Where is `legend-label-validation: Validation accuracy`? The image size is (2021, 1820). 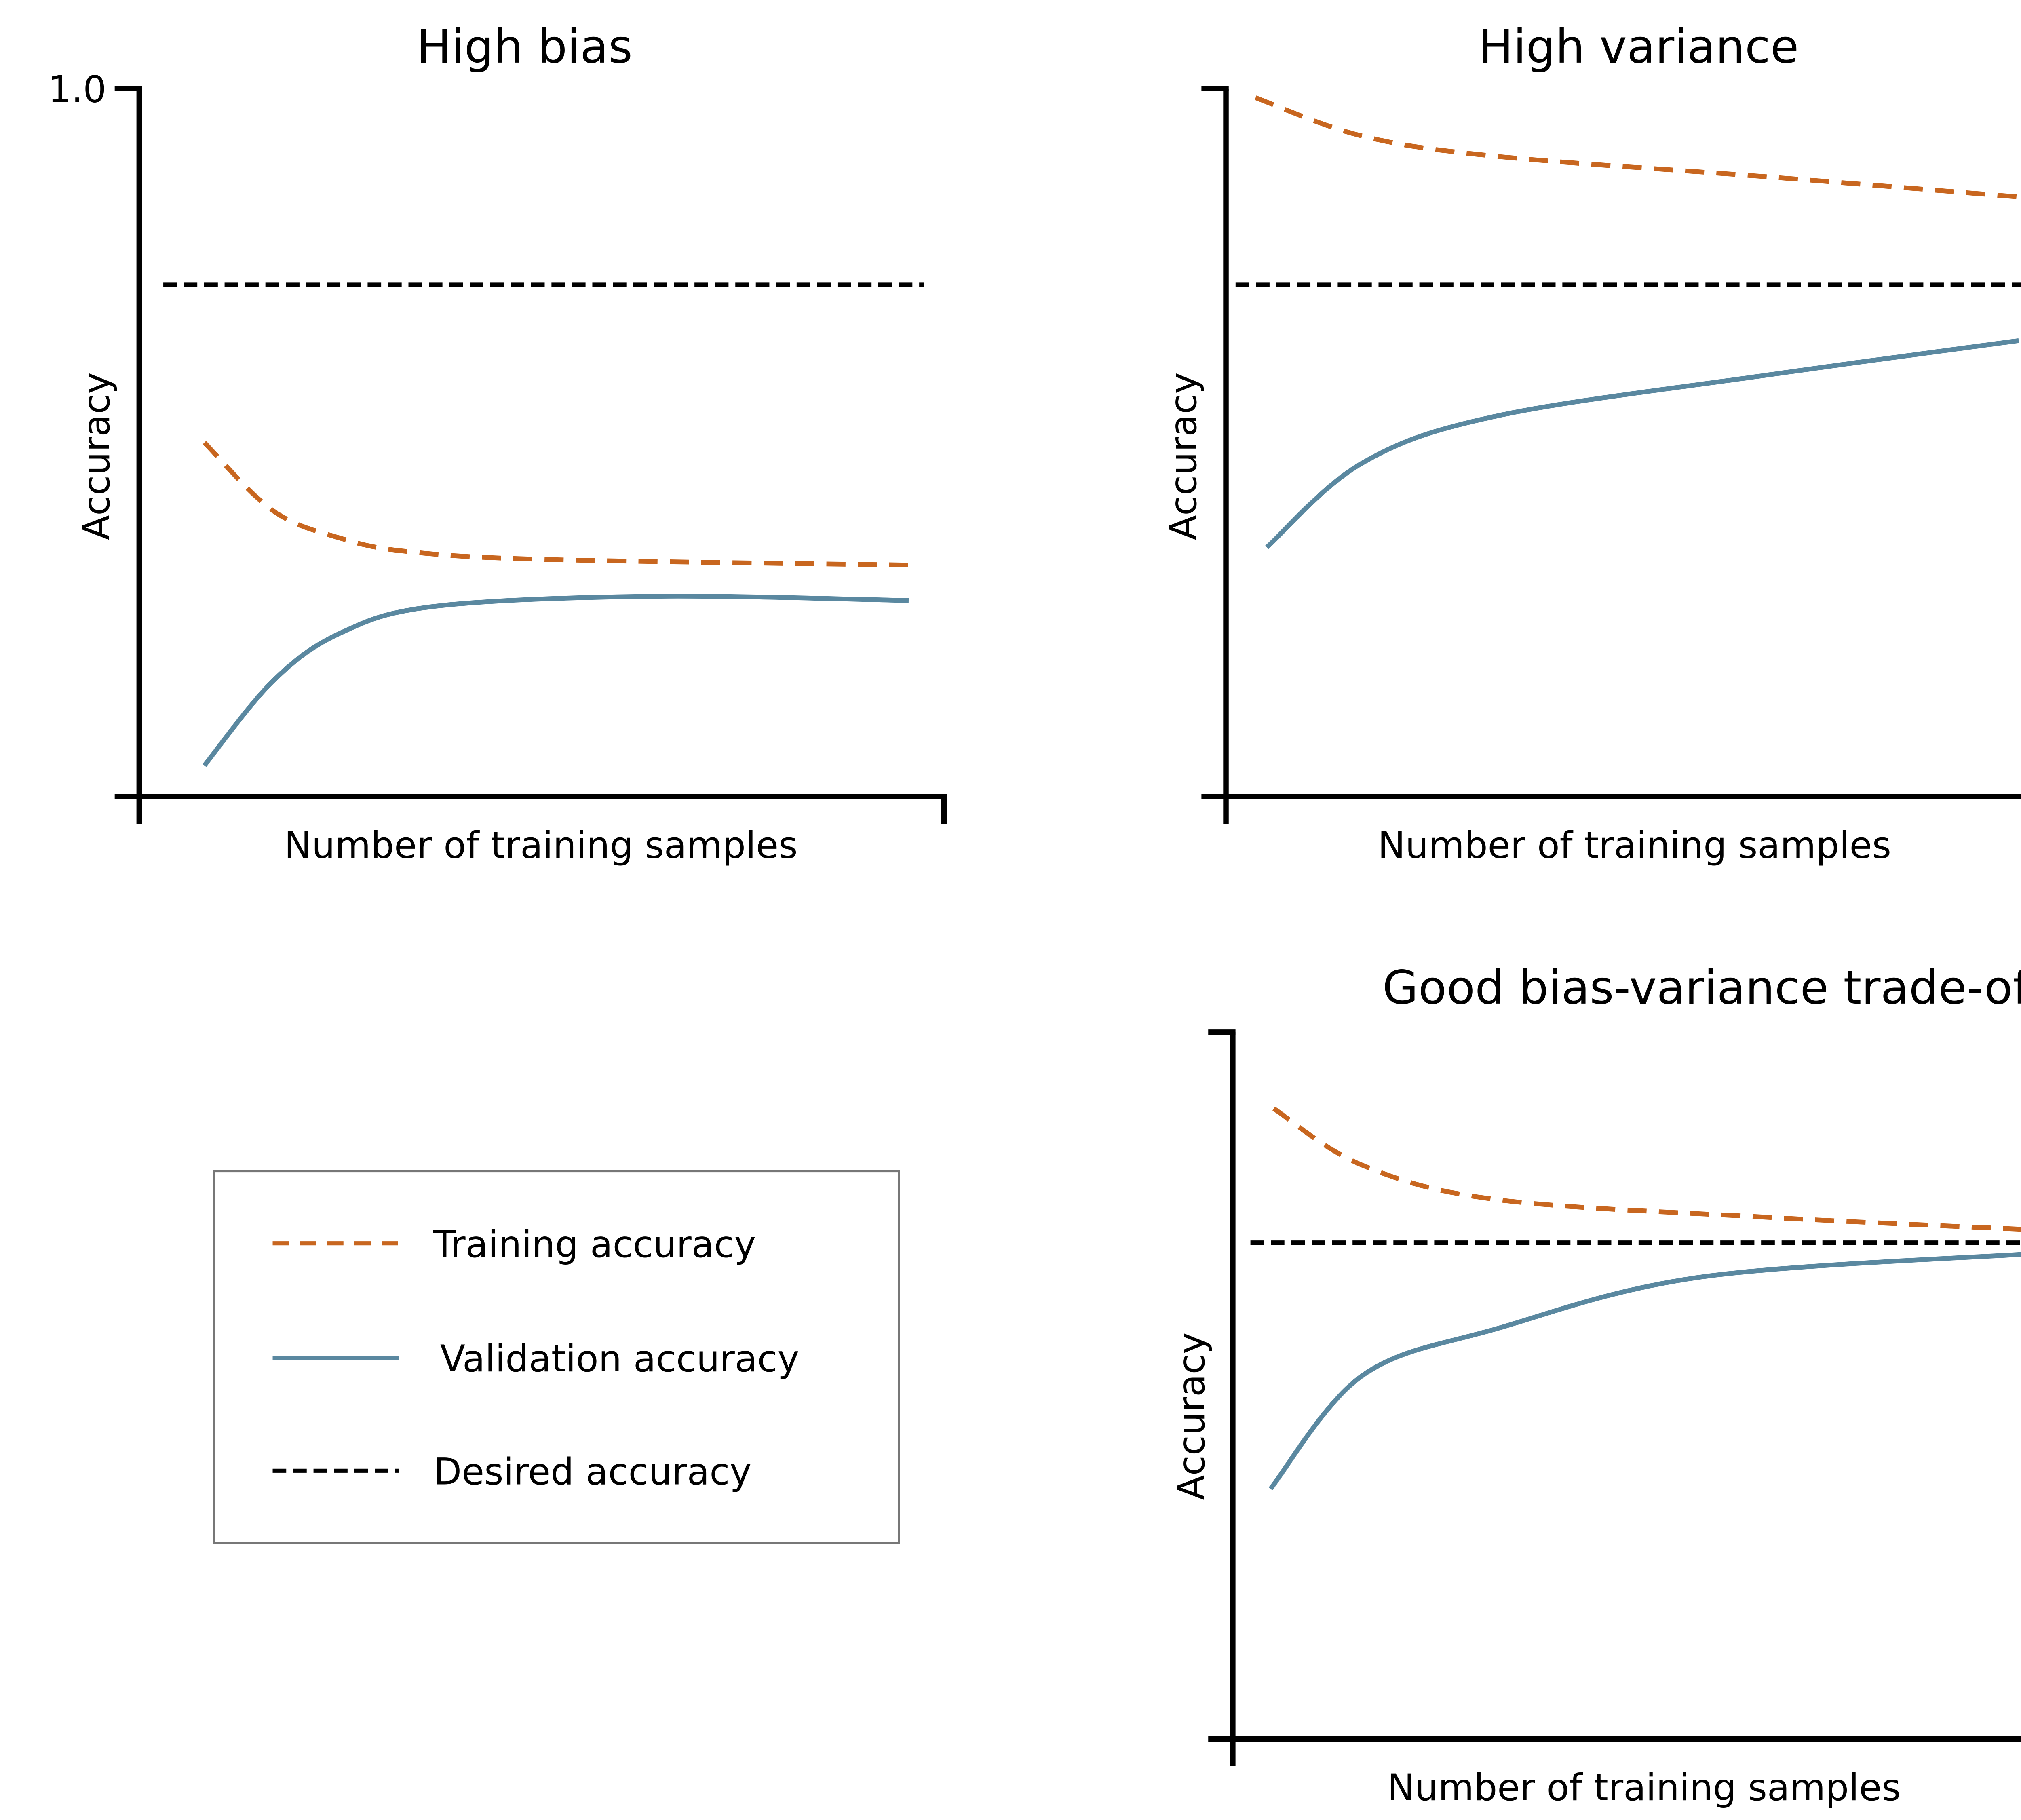 legend-label-validation: Validation accuracy is located at coordinates (620, 1359).